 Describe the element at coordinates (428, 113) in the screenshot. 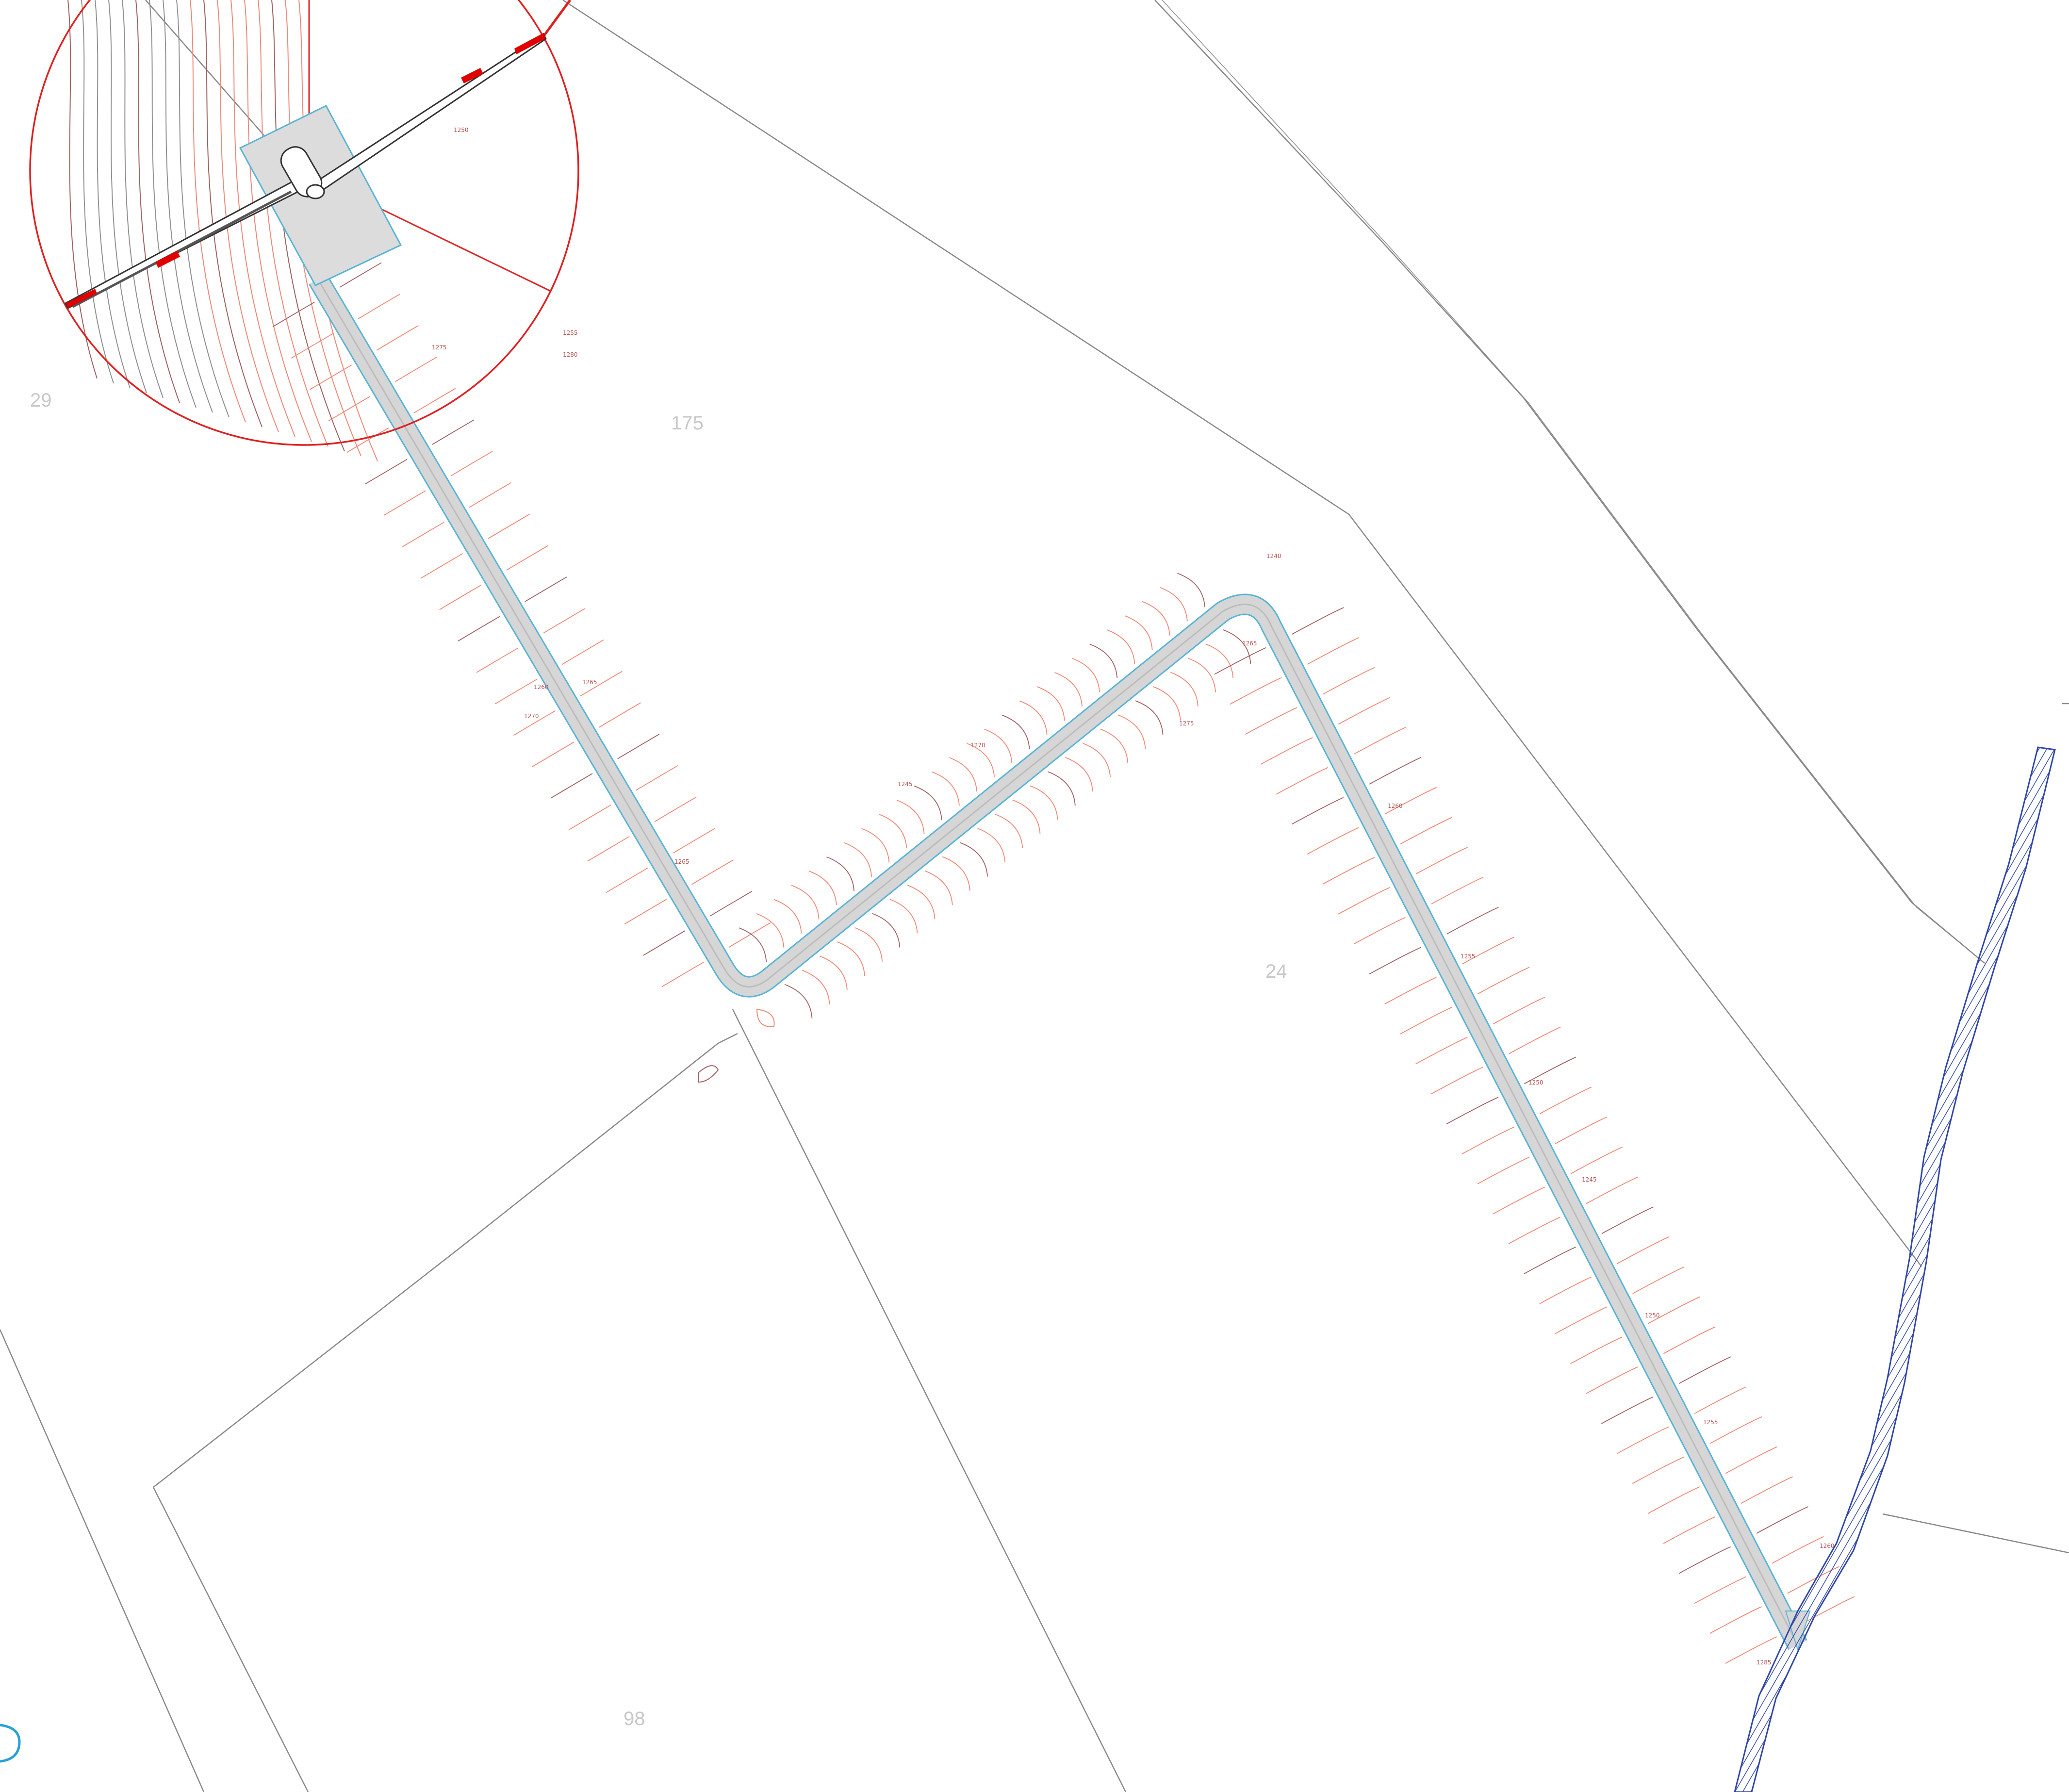

I see `turbine-blade-ne` at that location.